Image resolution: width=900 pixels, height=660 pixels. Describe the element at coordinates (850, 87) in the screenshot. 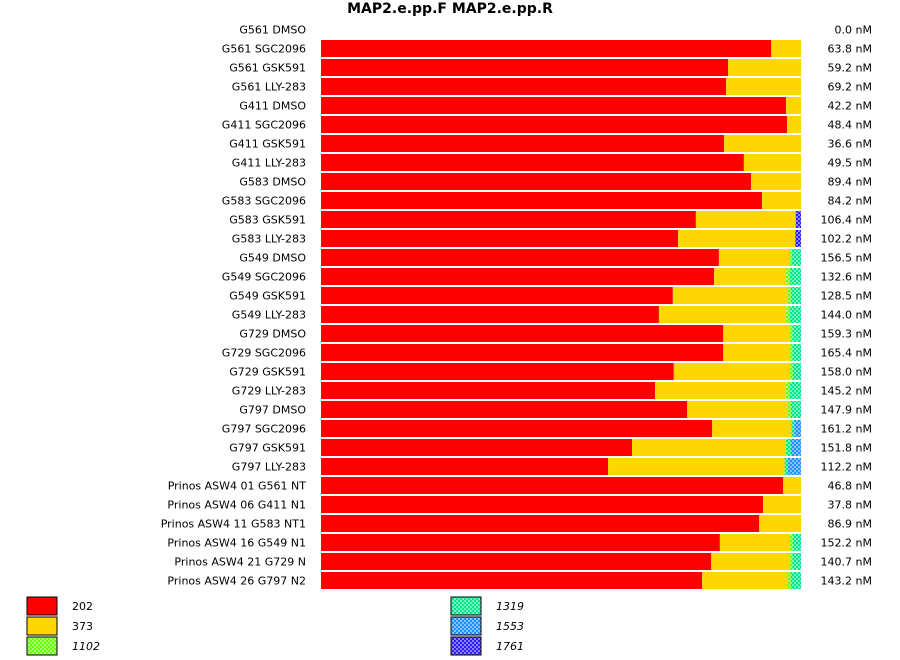

I see `concentration-label: 69.2 nM` at that location.